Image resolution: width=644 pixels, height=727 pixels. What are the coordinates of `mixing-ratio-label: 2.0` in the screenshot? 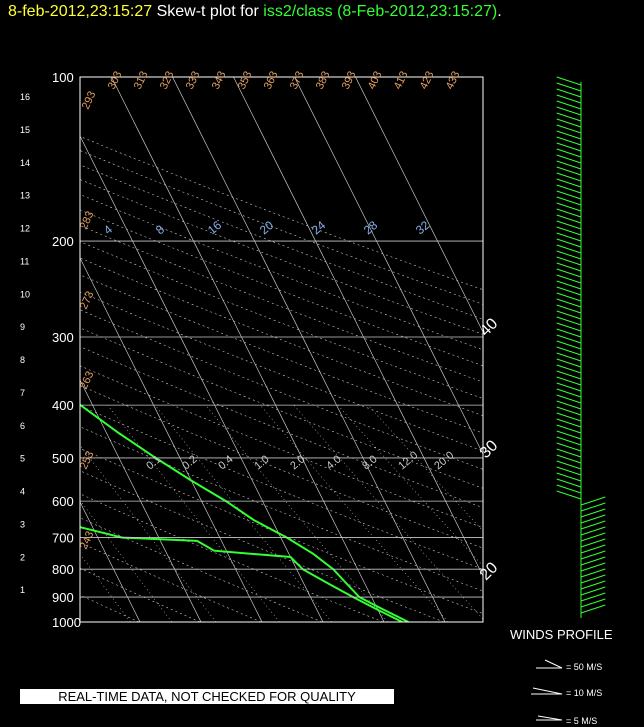 It's located at (297, 462).